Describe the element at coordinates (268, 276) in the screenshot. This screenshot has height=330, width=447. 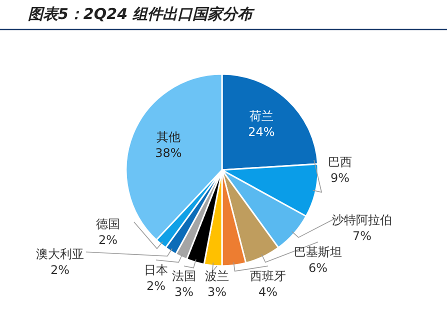
I see `slice-label: 西班牙` at that location.